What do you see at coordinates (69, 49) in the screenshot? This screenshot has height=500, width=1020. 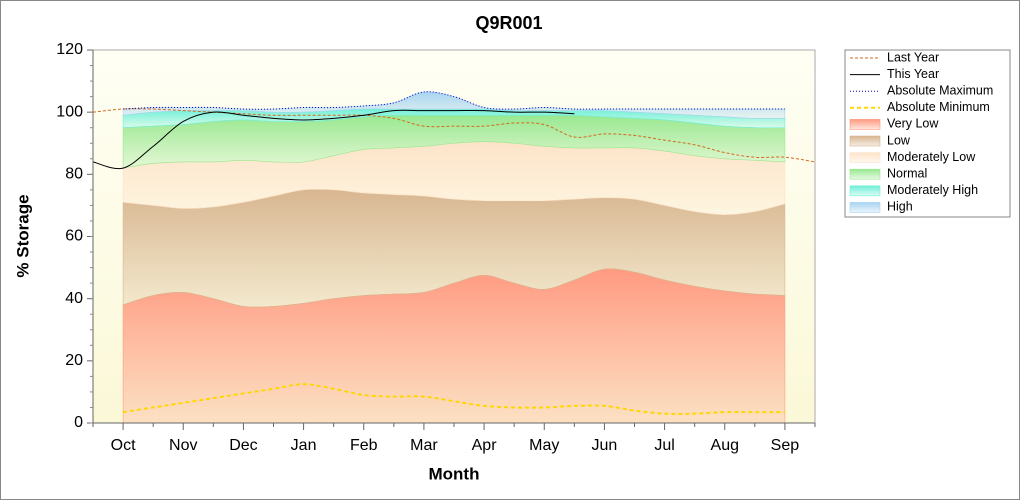 I see `y-tick-label: 120` at bounding box center [69, 49].